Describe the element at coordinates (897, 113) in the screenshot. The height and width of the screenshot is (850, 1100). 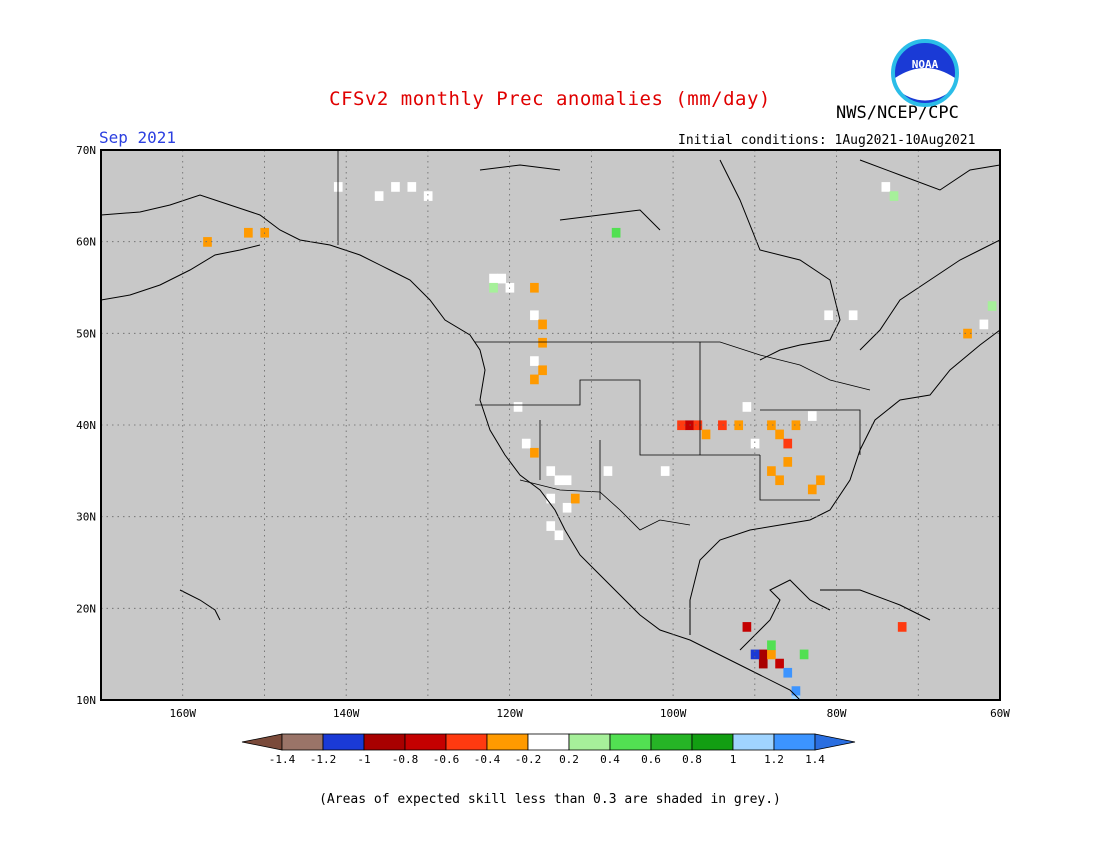
I see `agency-label: NWS/NCEP/CPC` at that location.